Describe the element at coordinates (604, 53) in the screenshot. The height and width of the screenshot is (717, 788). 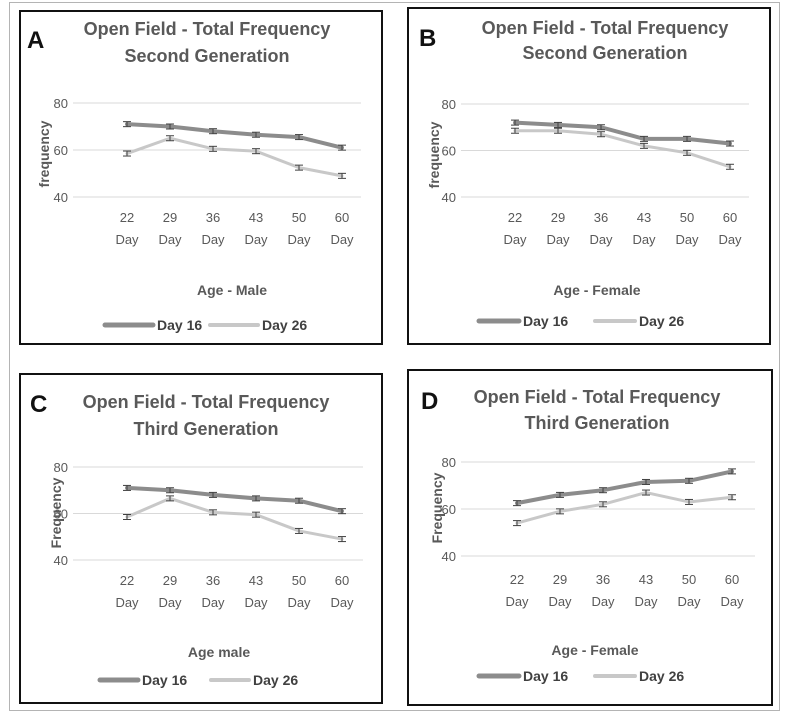
I see `panel-b-subtitle: Second Generation` at that location.